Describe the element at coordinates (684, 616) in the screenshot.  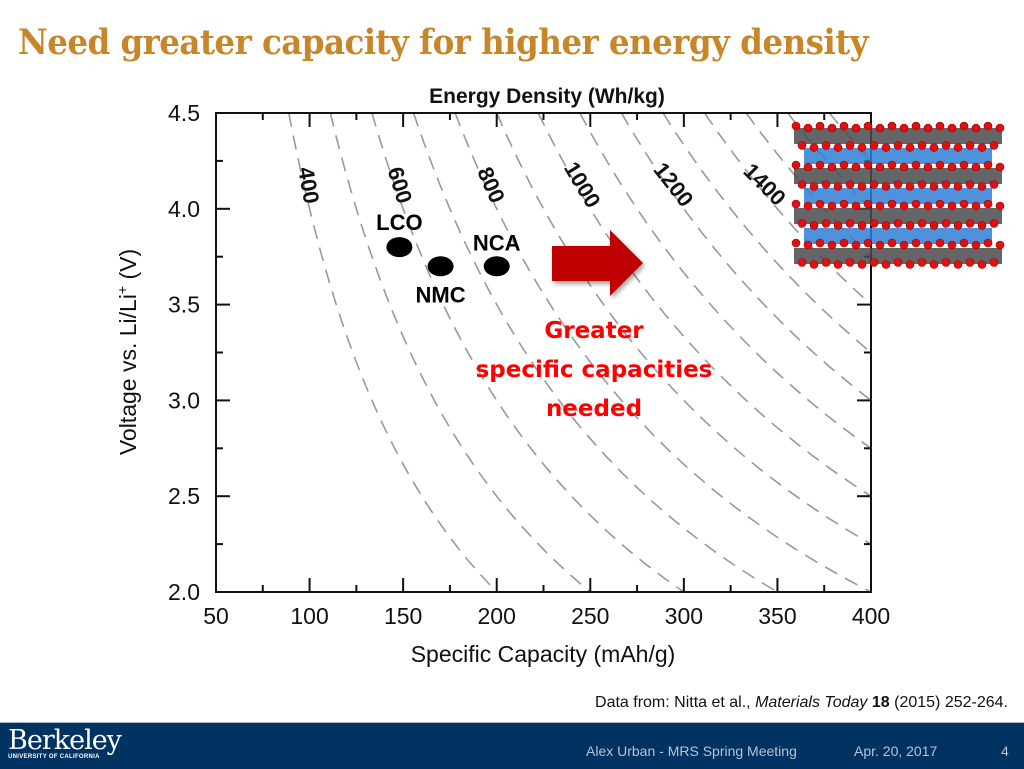
I see `x-tick-label: 300` at that location.